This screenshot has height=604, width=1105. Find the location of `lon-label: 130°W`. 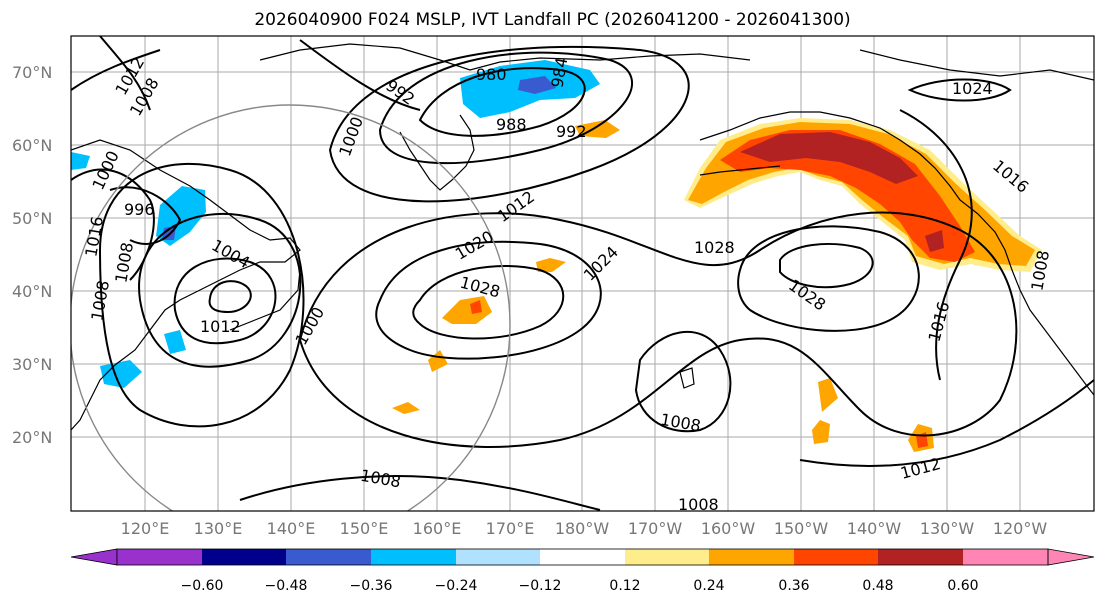

lon-label: 130°W is located at coordinates (947, 528).